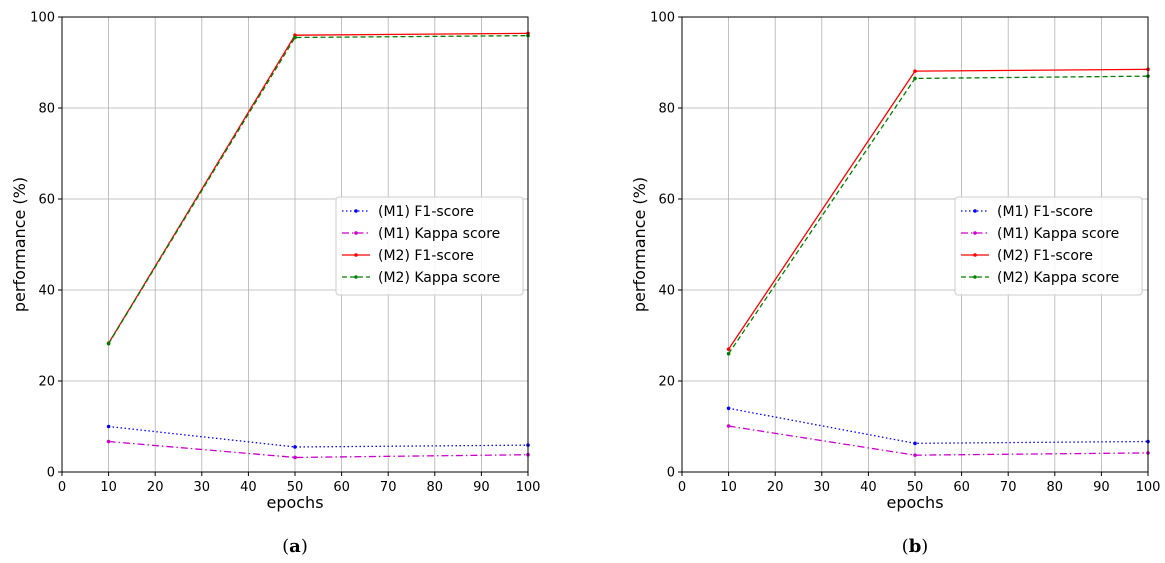  I want to click on caption-letter: a, so click(295, 546).